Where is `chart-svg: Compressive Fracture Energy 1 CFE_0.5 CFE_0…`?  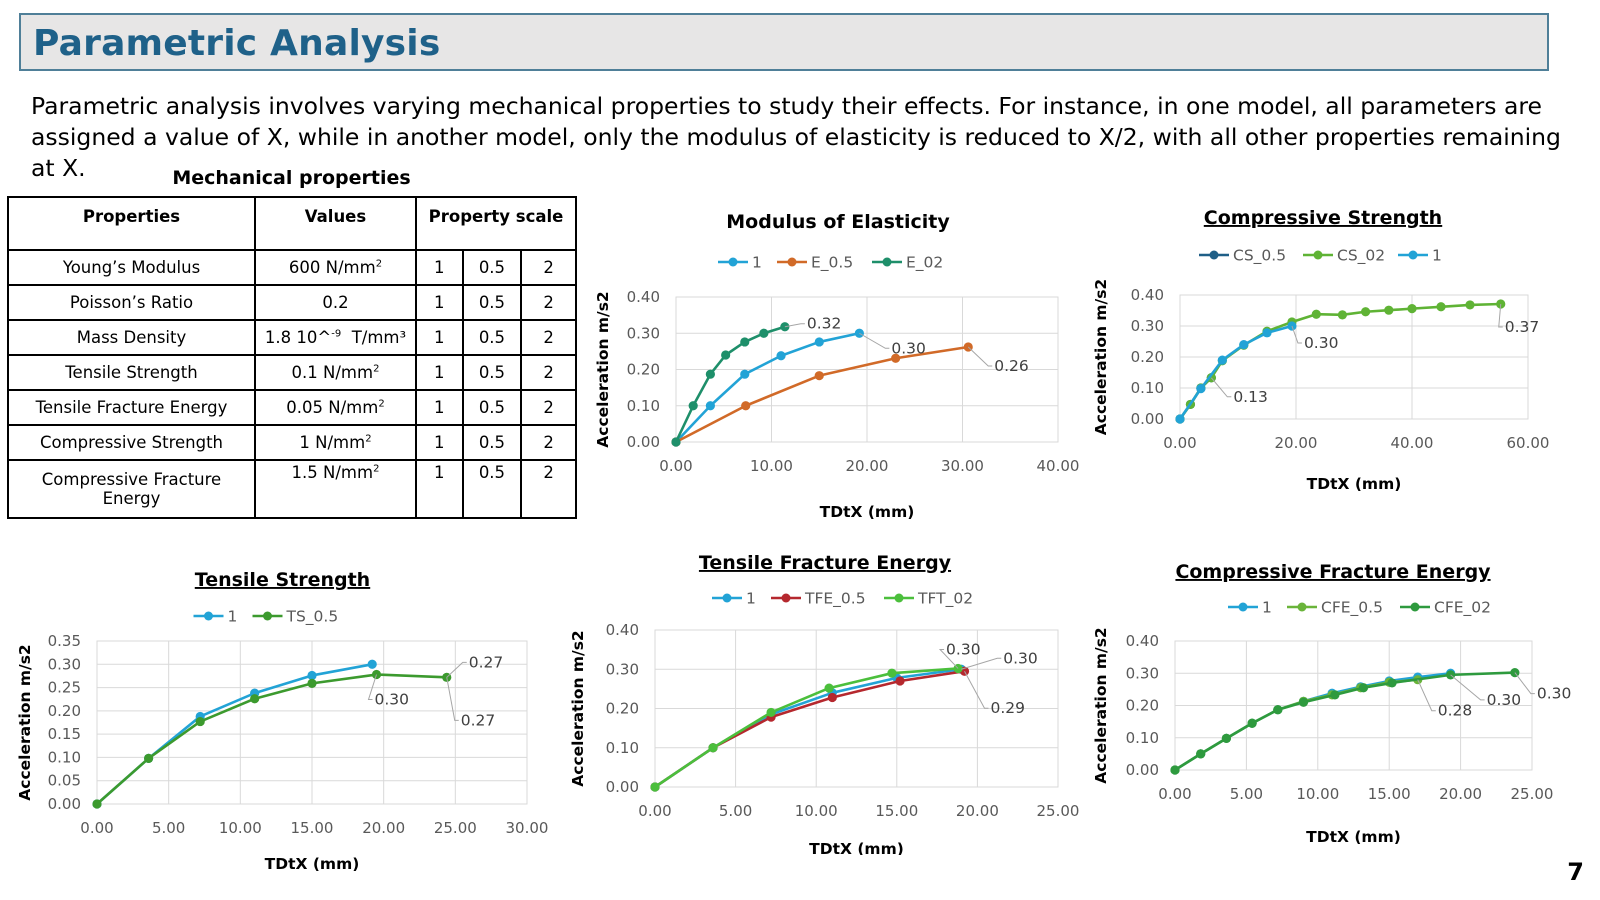
chart-svg: Compressive Fracture Energy 1 CFE_0.5 CFE_0… is located at coordinates (1331, 703).